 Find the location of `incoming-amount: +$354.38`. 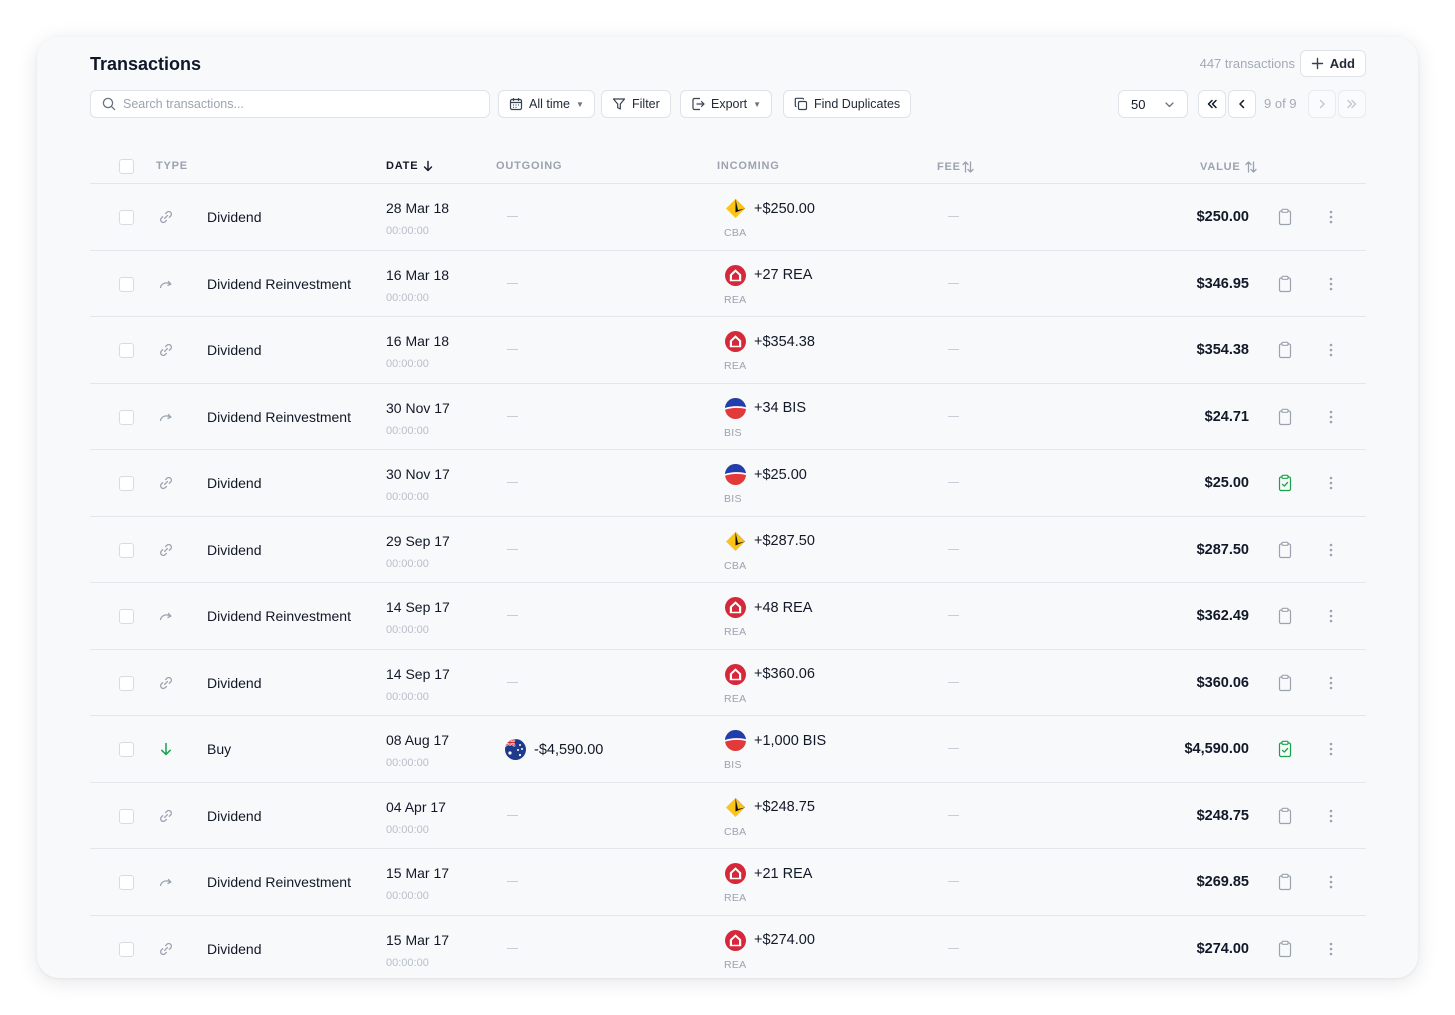

incoming-amount: +$354.38 is located at coordinates (770, 341).